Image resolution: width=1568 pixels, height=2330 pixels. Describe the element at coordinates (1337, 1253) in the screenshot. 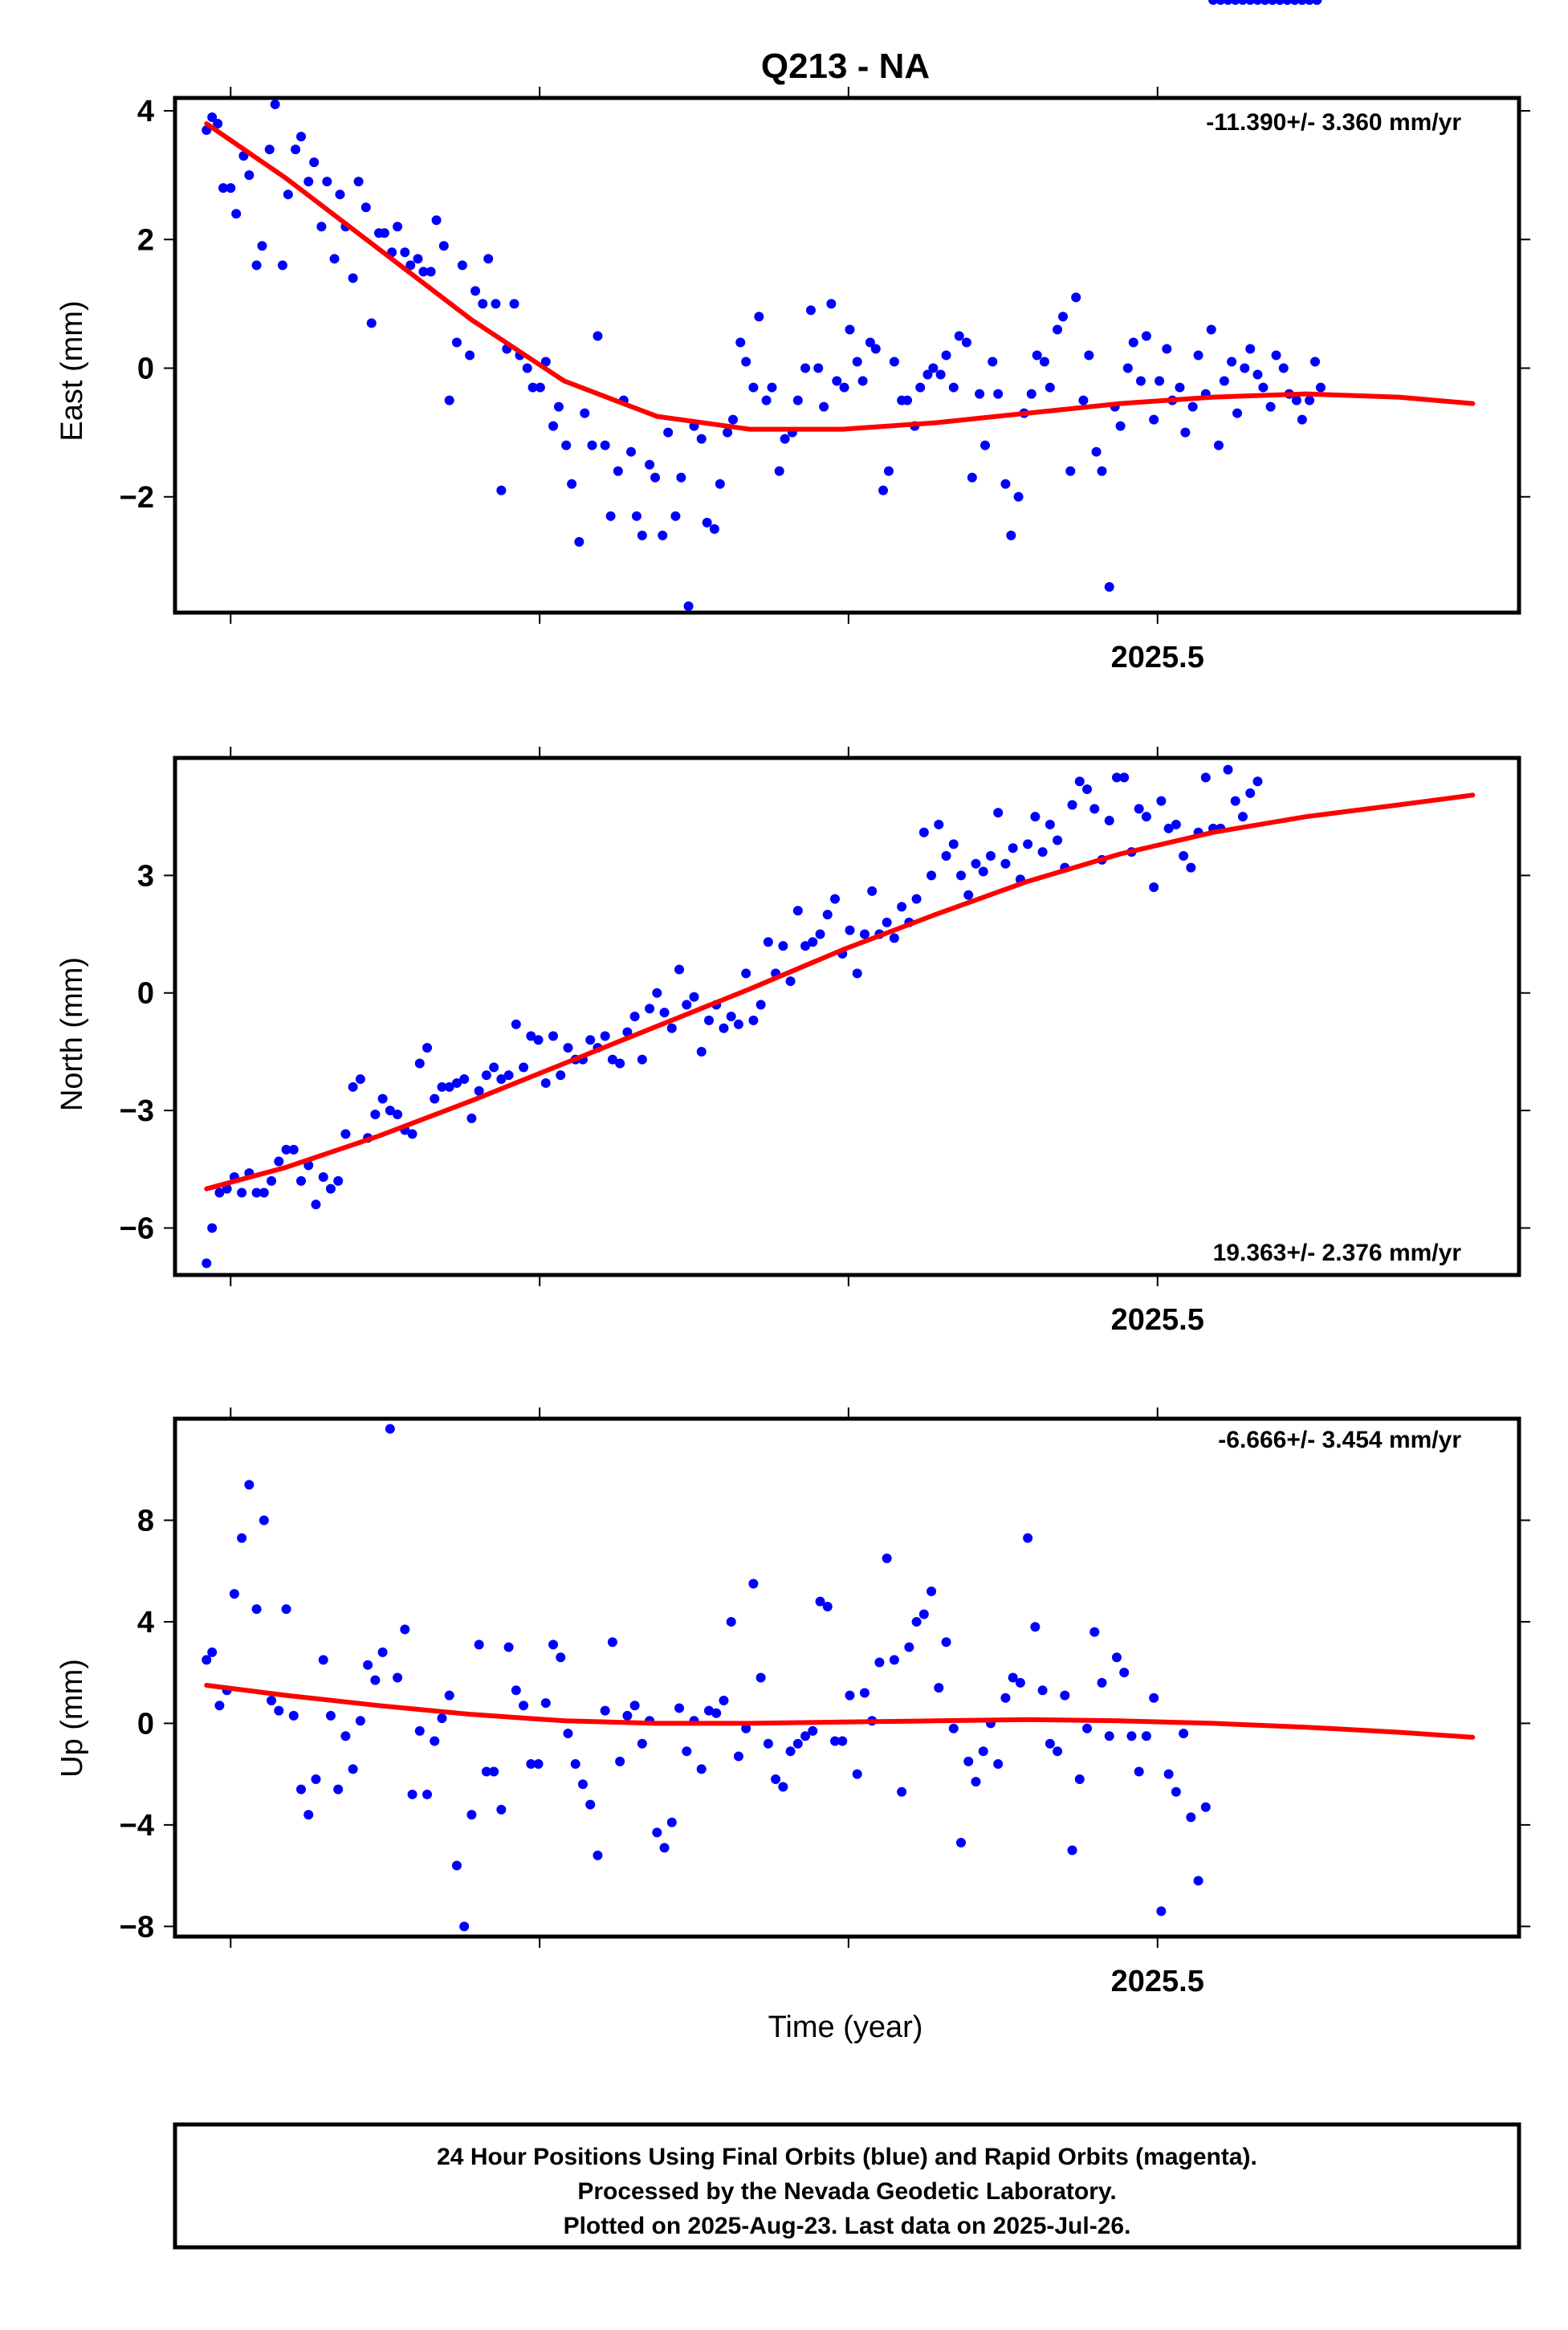

I see `north-rate-label: 19.363+/- 2.376 mm/yr` at that location.